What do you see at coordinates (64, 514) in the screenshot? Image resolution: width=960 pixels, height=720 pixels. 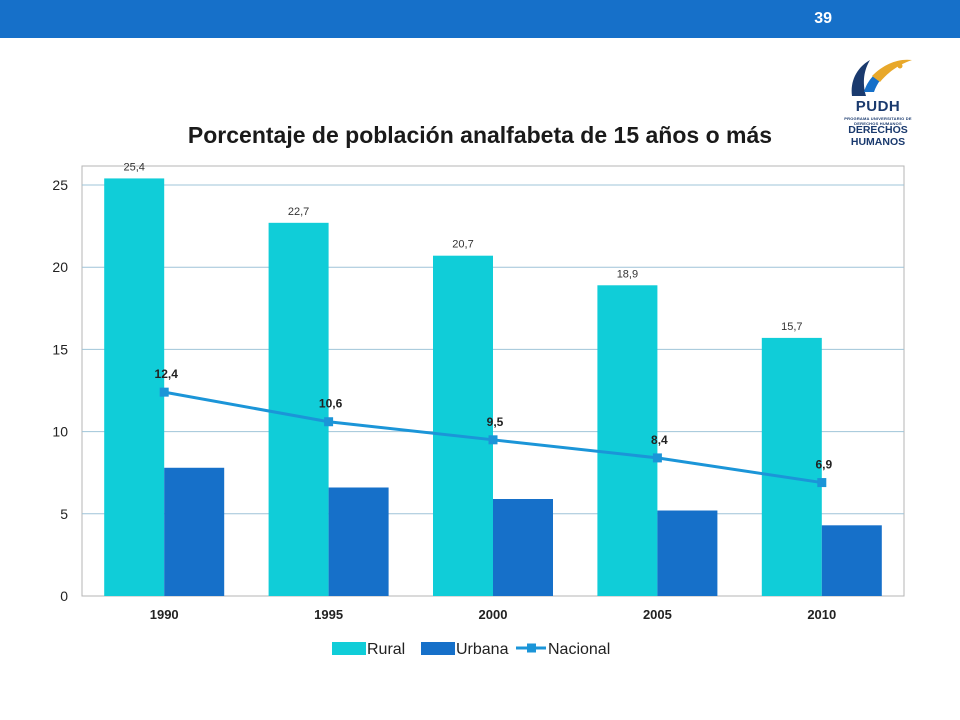 I see `y-tick-label: 5` at bounding box center [64, 514].